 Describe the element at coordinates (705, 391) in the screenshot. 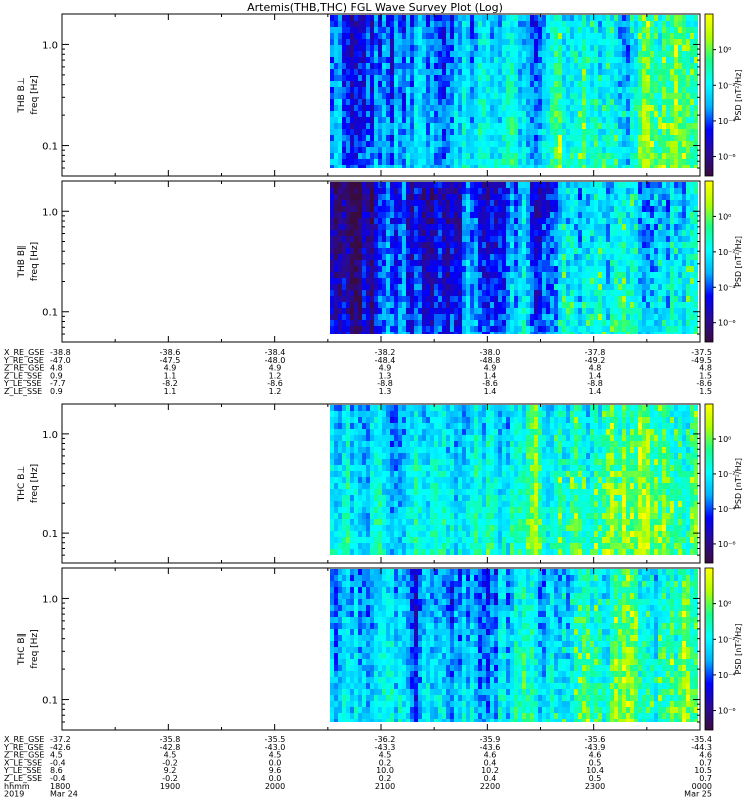

I see `ephem-value: 1.5` at that location.